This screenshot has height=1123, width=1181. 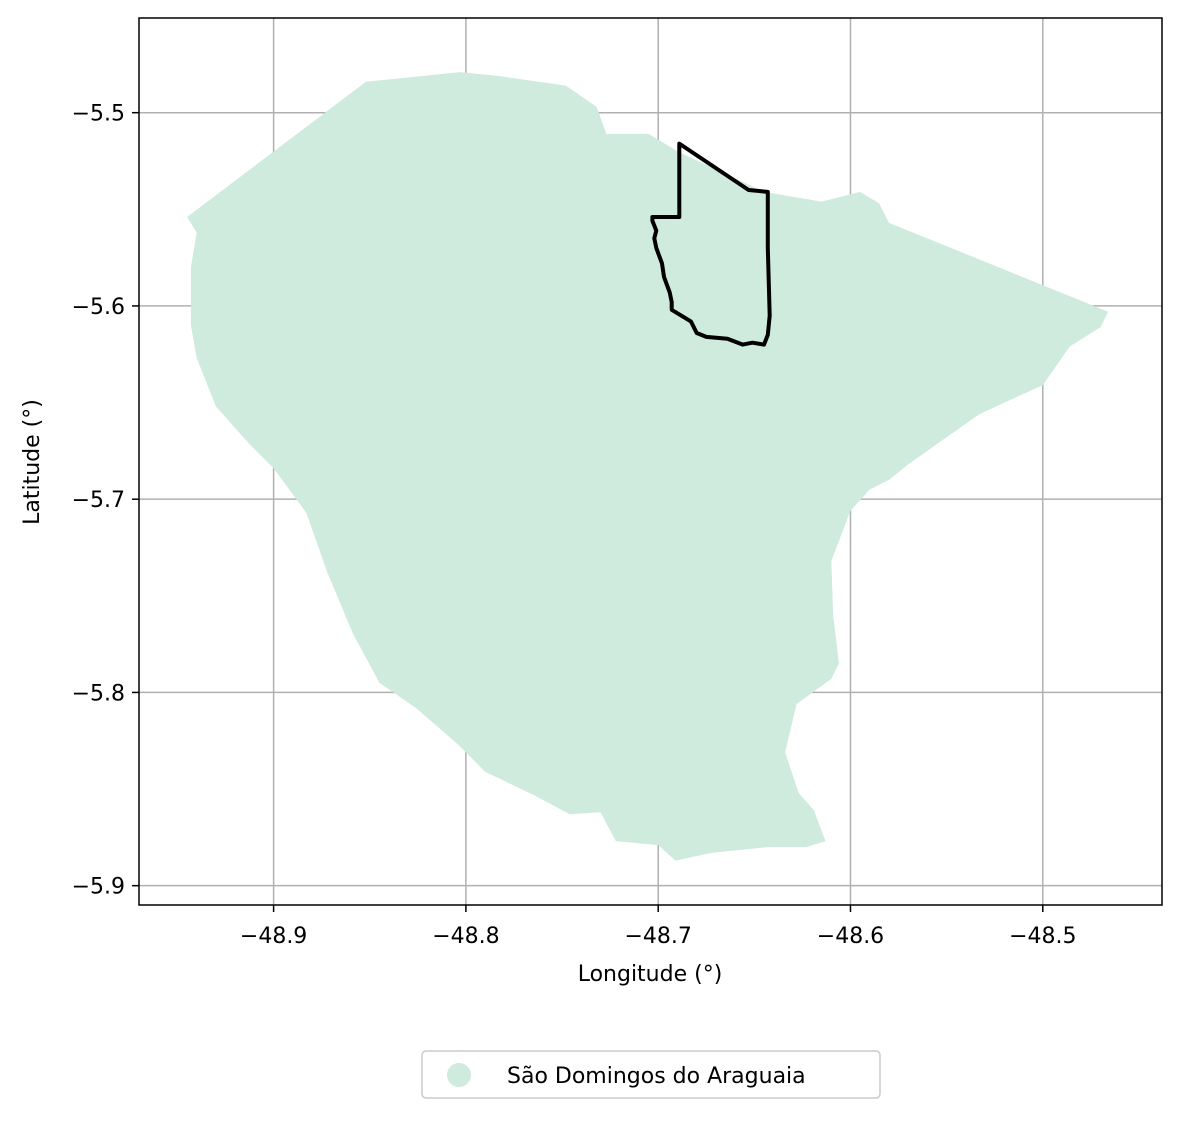 I want to click on property-outline, so click(x=711, y=244).